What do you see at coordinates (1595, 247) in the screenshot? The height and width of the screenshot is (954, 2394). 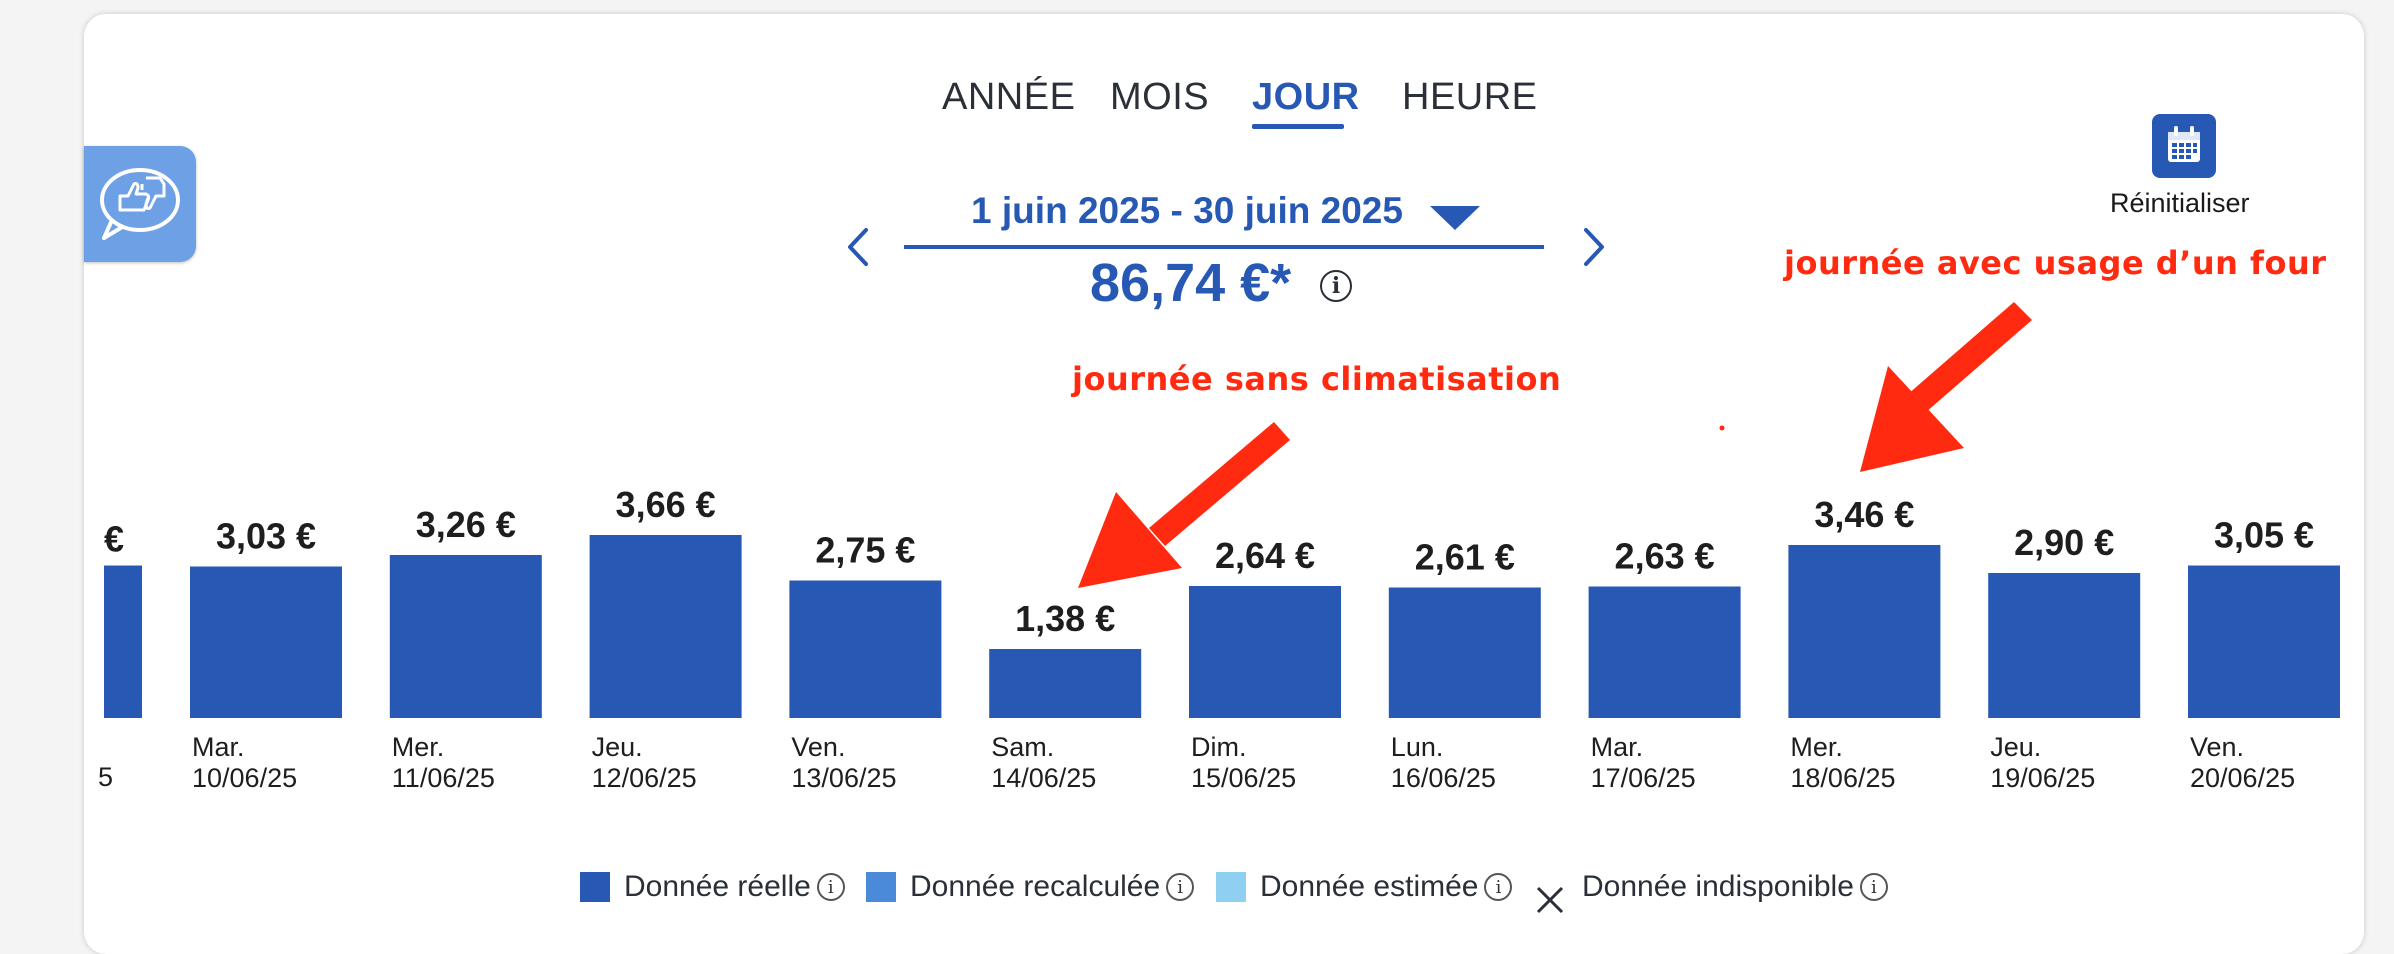 I see `next-period-icon` at bounding box center [1595, 247].